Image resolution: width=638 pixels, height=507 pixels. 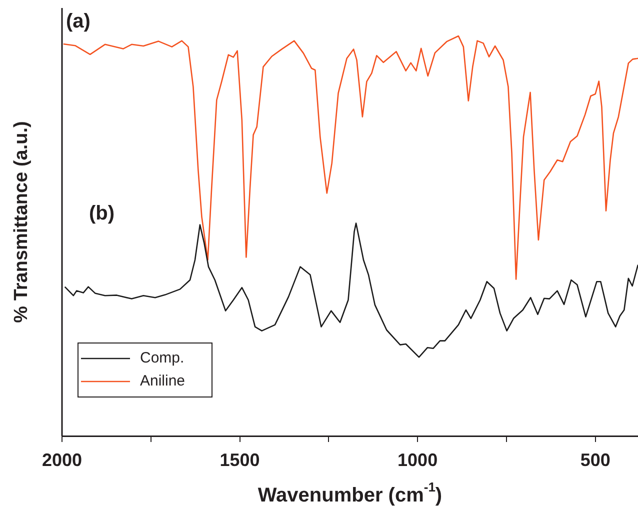 I want to click on legend-label: Comp., so click(x=162, y=358).